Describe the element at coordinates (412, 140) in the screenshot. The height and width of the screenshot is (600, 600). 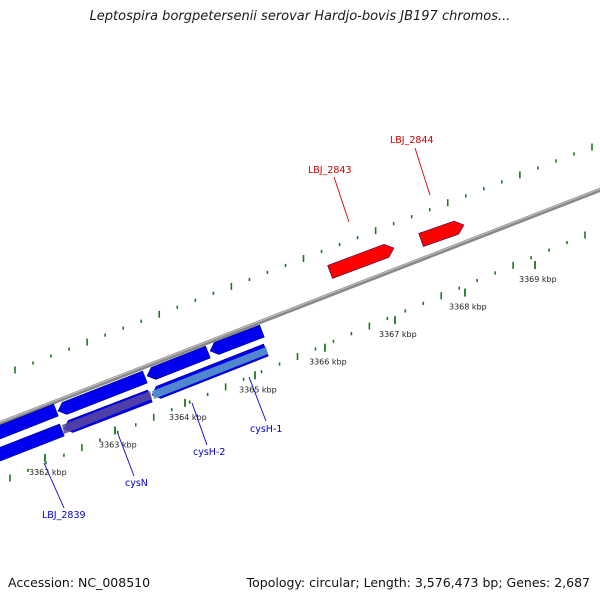
I see `gene-label: LBJ_2844` at that location.